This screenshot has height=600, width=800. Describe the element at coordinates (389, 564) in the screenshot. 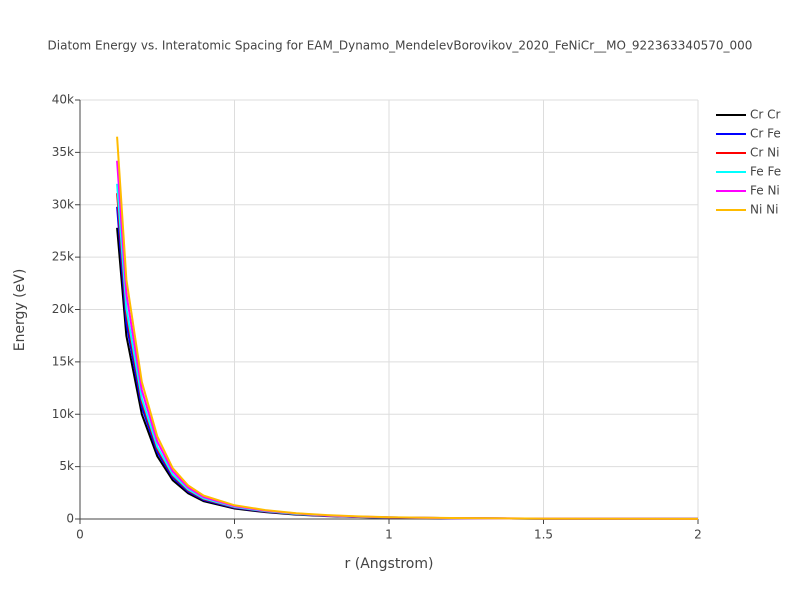

I see `x-axis-label: r (Angstrom)` at that location.